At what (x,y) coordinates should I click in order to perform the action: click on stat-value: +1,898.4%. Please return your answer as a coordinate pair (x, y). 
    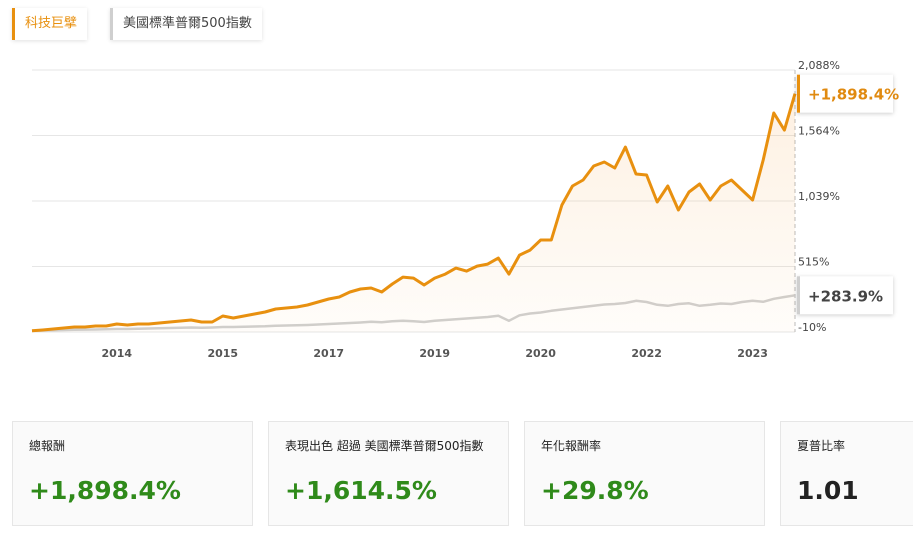
    Looking at the image, I should click on (105, 490).